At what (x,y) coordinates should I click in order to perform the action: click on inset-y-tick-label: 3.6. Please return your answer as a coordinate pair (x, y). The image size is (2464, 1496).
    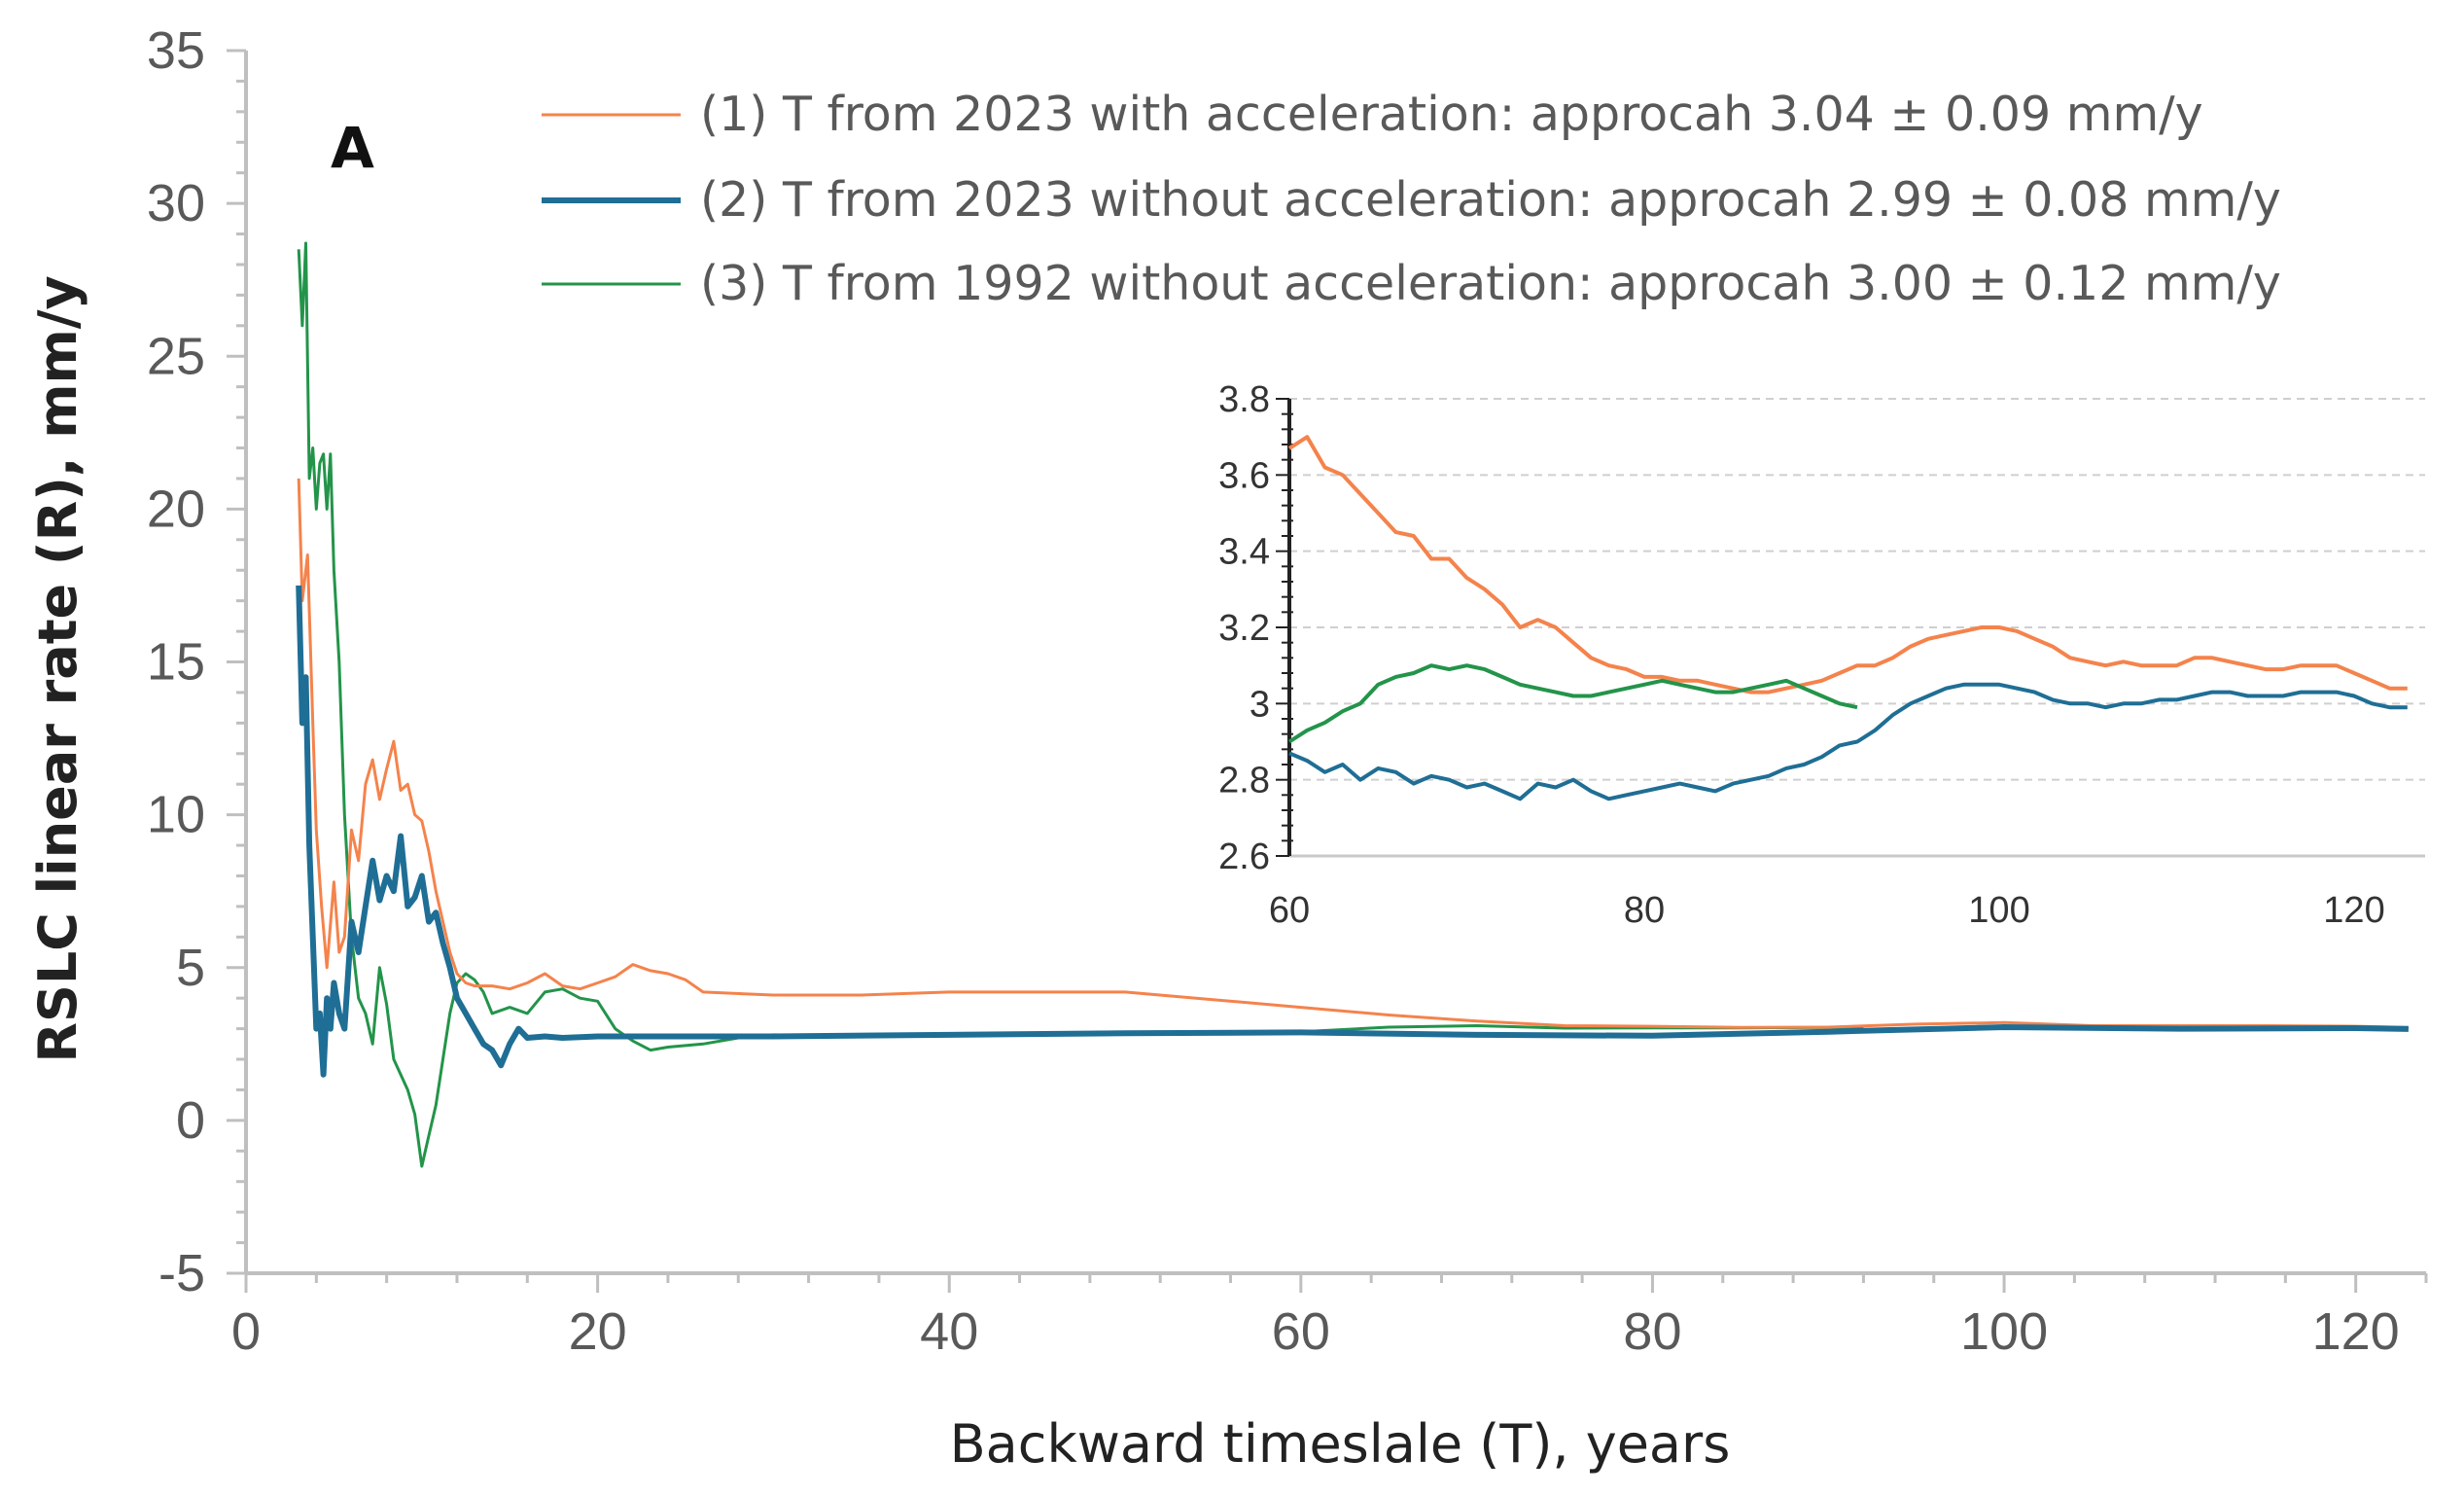
    Looking at the image, I should click on (1244, 476).